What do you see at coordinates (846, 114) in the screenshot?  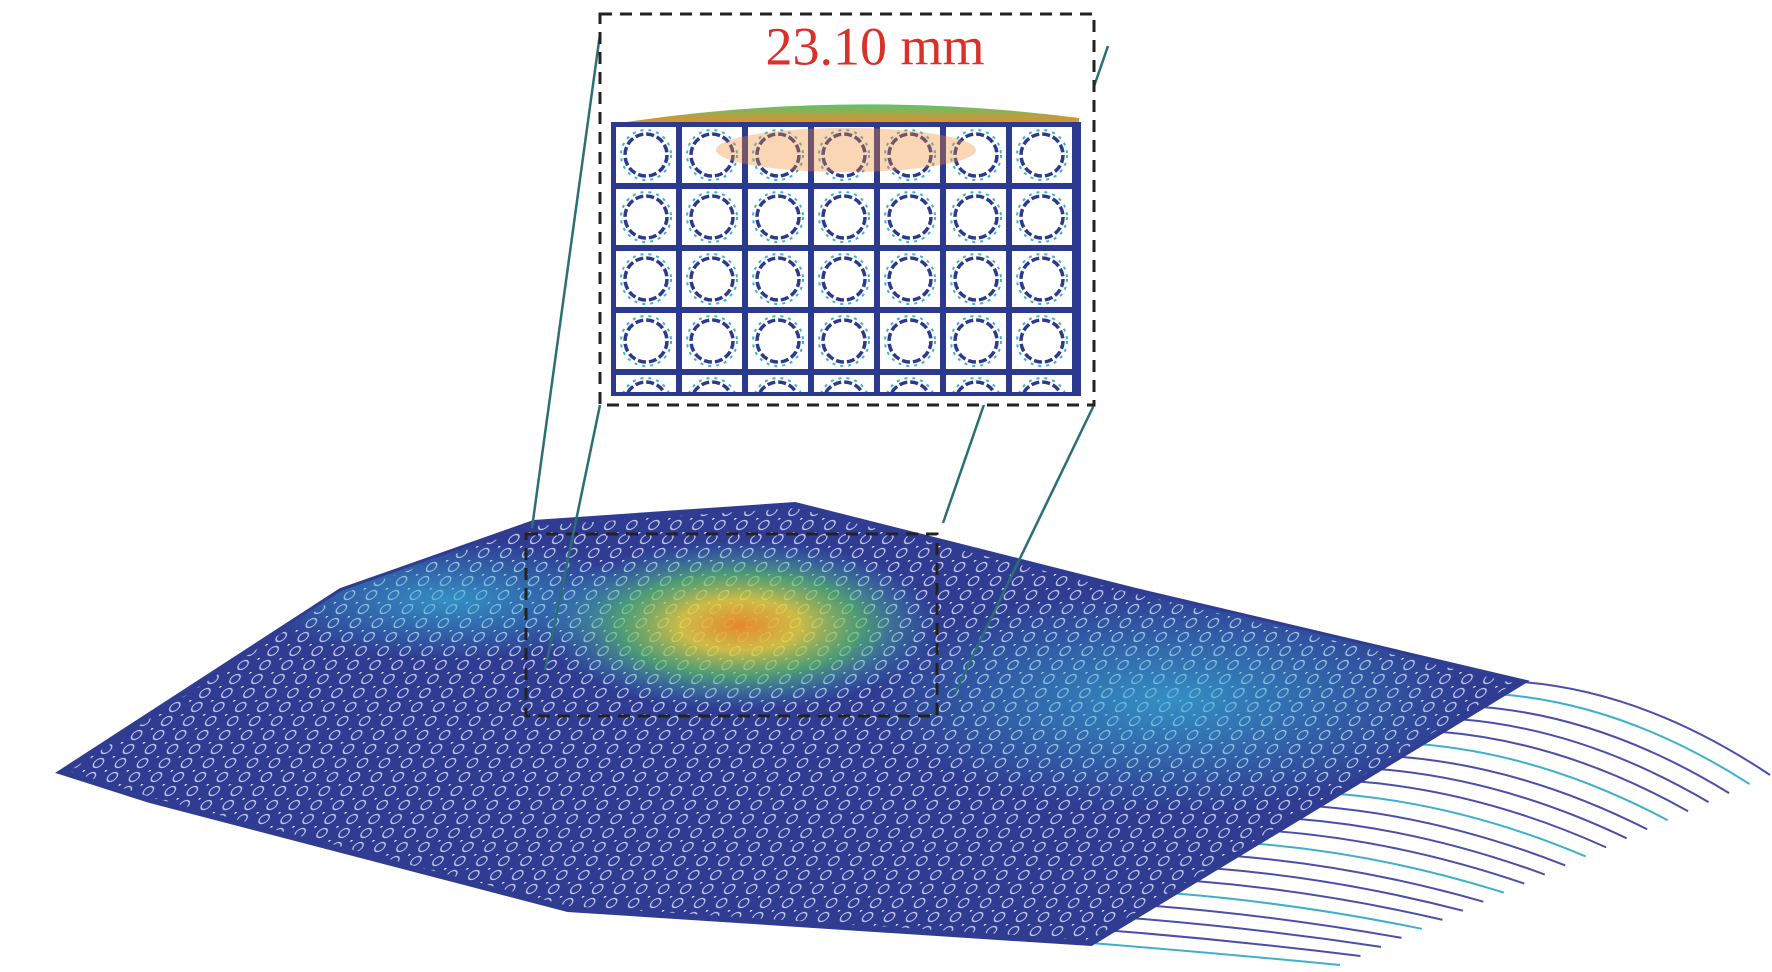 I see `inset-deformed-top` at bounding box center [846, 114].